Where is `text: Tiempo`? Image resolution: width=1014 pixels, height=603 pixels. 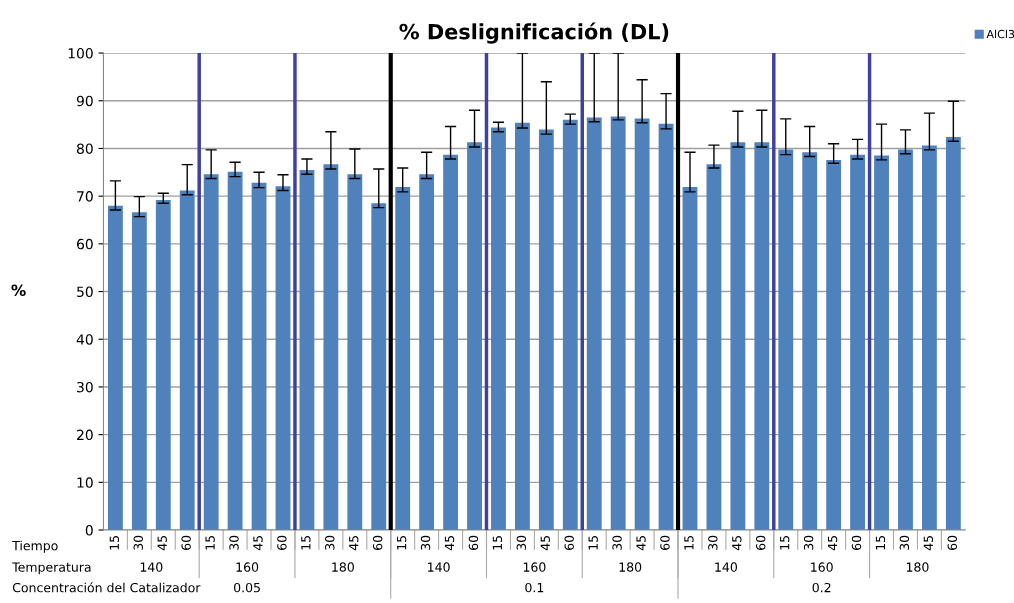 text: Tiempo is located at coordinates (35, 546).